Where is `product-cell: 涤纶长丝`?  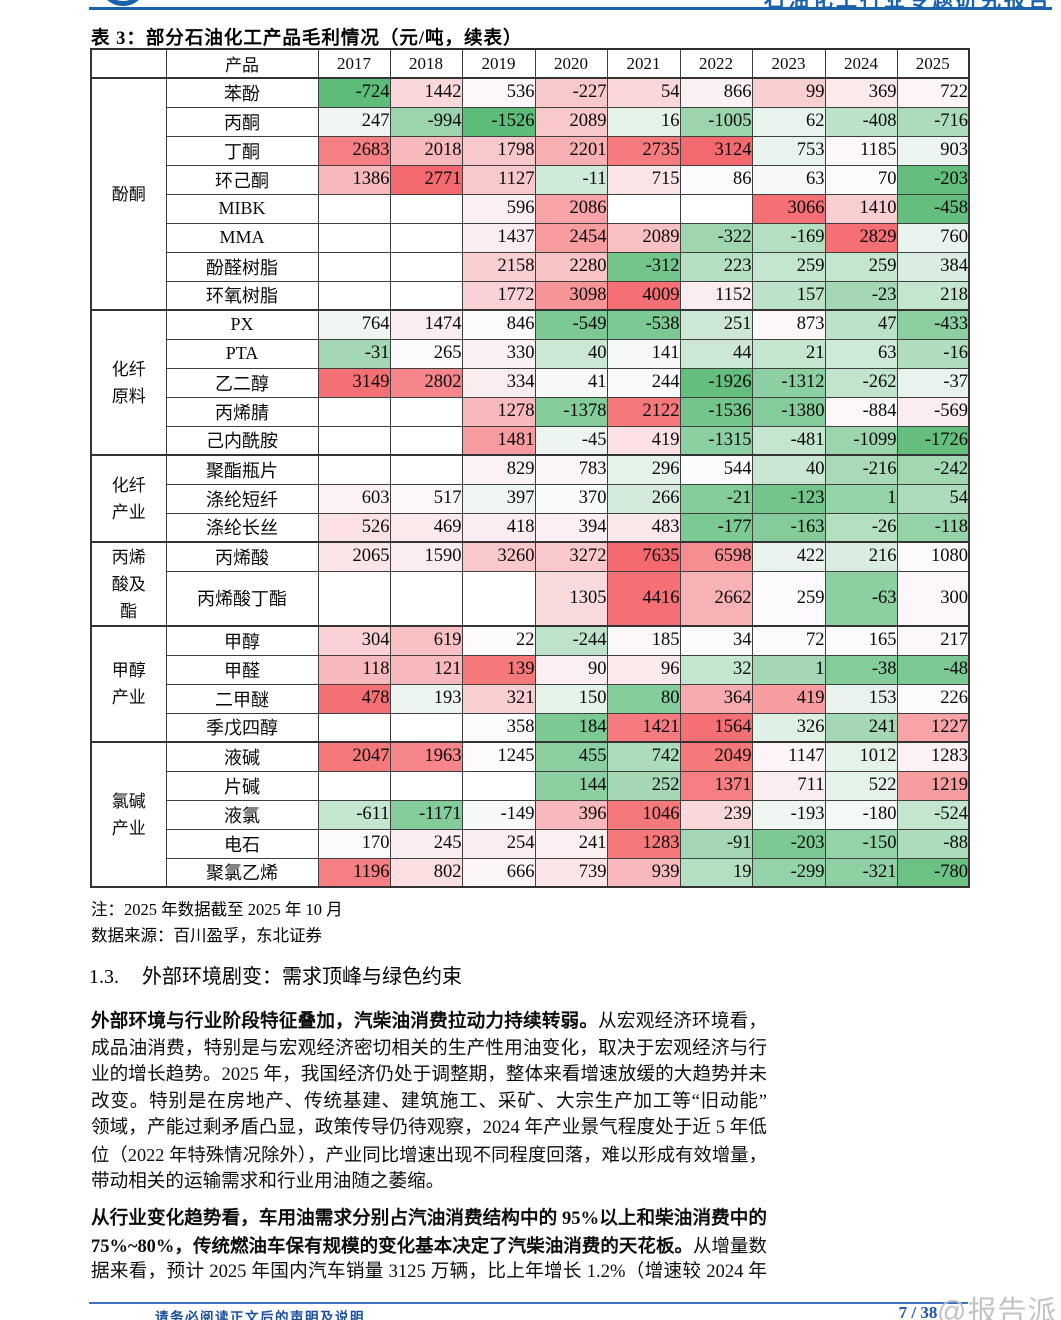 product-cell: 涤纶长丝 is located at coordinates (242, 527).